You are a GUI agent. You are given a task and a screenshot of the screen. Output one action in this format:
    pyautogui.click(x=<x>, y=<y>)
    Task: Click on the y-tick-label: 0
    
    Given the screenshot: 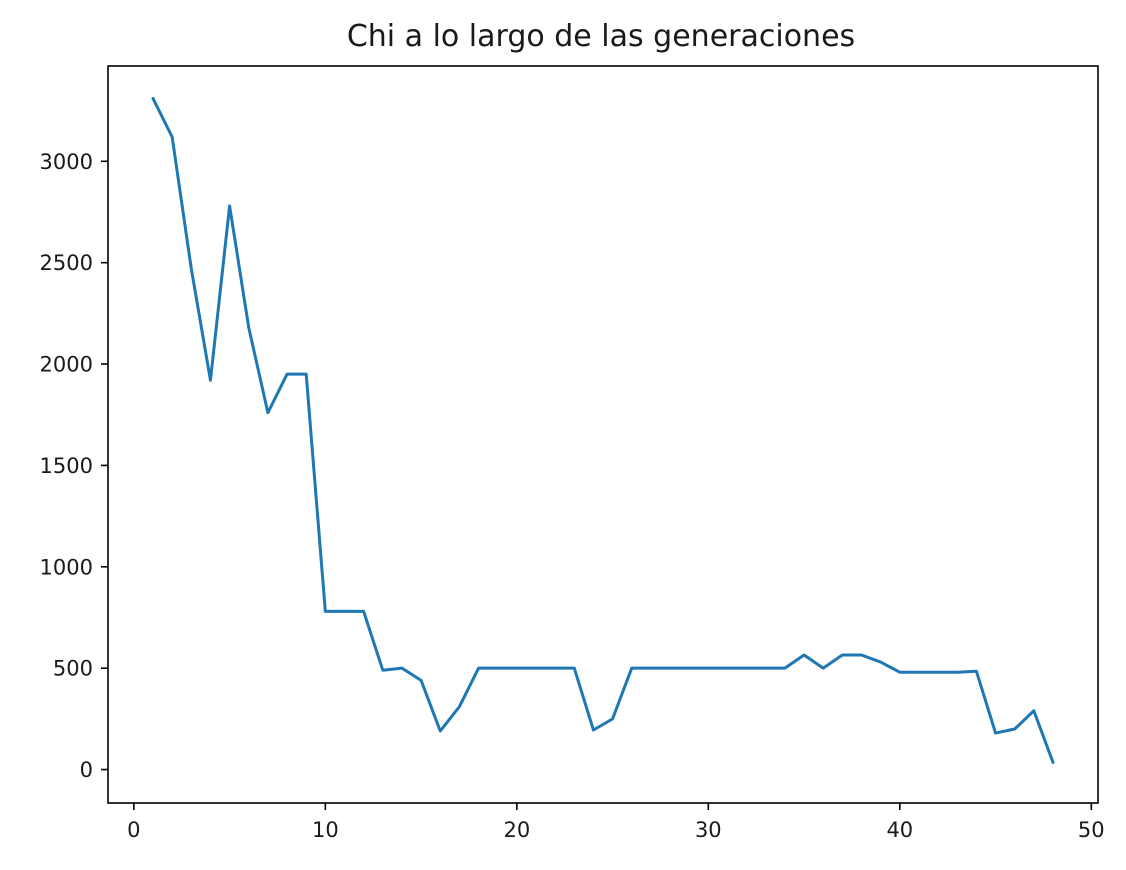 What is the action you would take?
    pyautogui.click(x=86, y=770)
    